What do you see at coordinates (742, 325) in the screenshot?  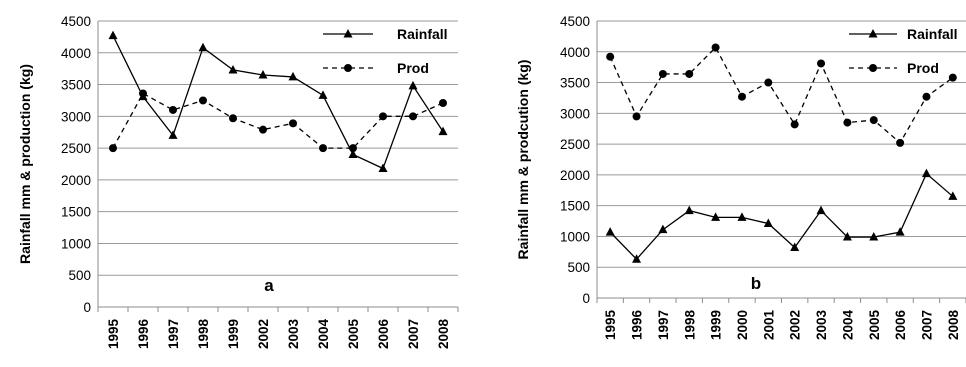 I see `x-tick-label: 2000` at bounding box center [742, 325].